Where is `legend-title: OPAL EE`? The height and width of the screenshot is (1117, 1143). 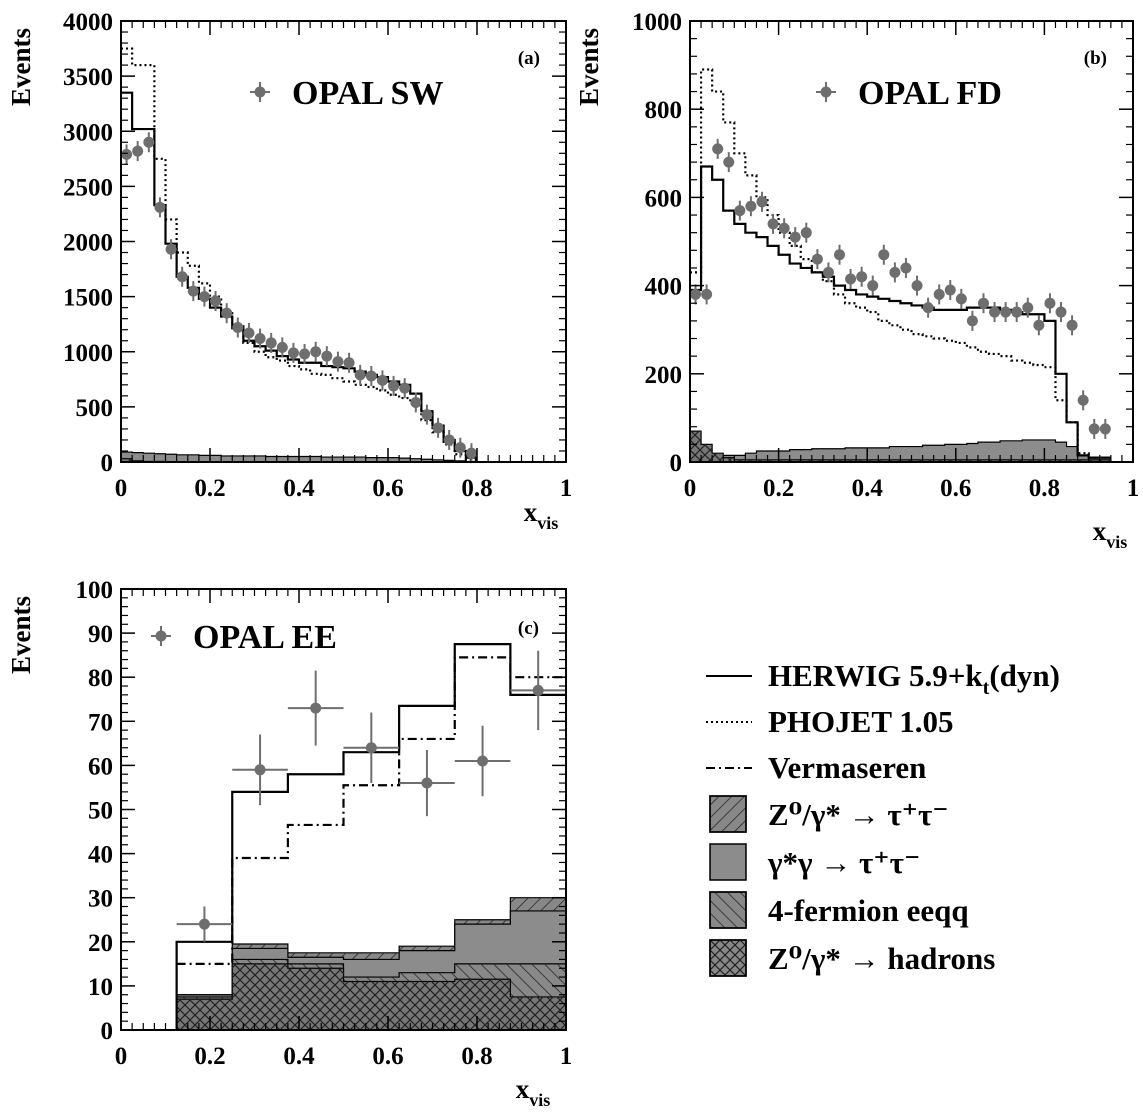 legend-title: OPAL EE is located at coordinates (265, 637).